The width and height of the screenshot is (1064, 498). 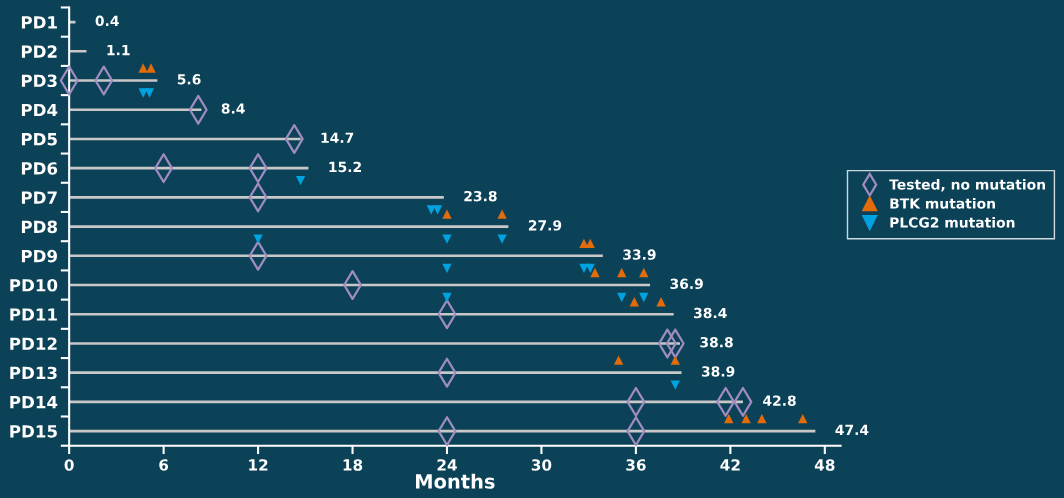 What do you see at coordinates (118, 50) in the screenshot?
I see `data-label: 1.1` at bounding box center [118, 50].